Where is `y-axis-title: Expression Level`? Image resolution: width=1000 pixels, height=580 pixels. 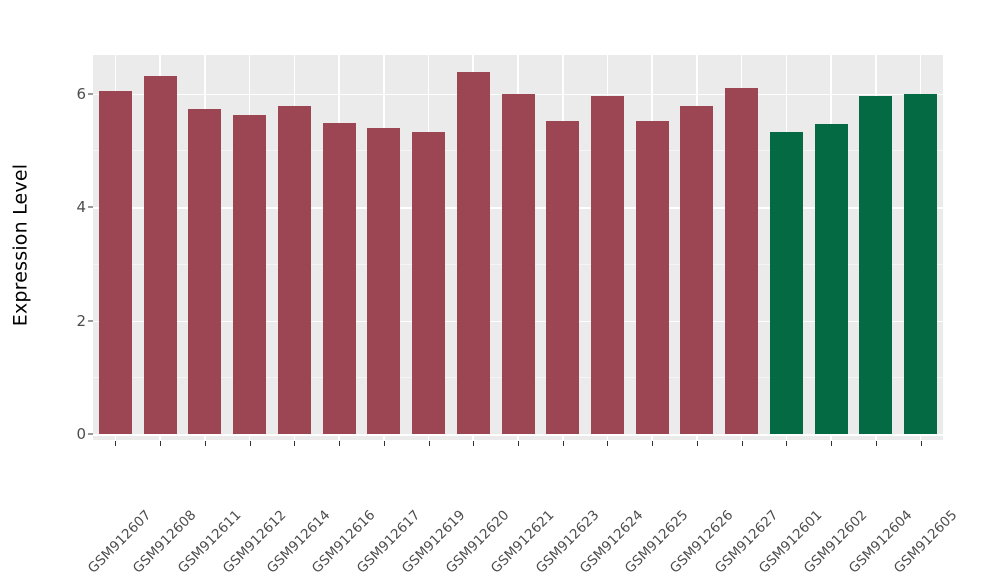 y-axis-title: Expression Level is located at coordinates (20, 245).